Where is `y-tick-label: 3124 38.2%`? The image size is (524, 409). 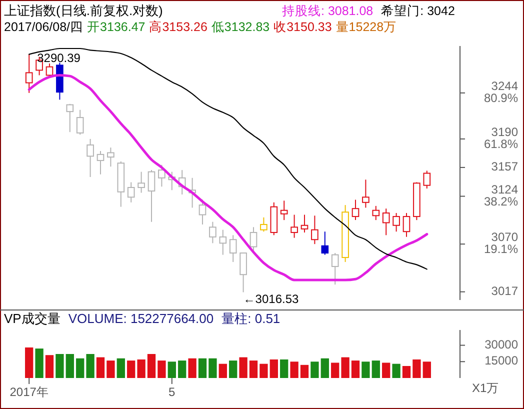
y-tick-label: 3124 38.2% is located at coordinates (501, 195).